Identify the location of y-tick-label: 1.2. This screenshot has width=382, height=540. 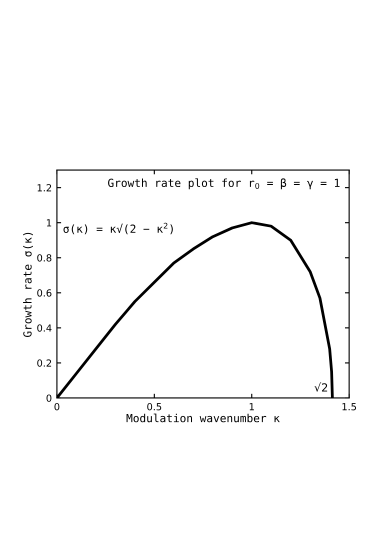
(45, 188).